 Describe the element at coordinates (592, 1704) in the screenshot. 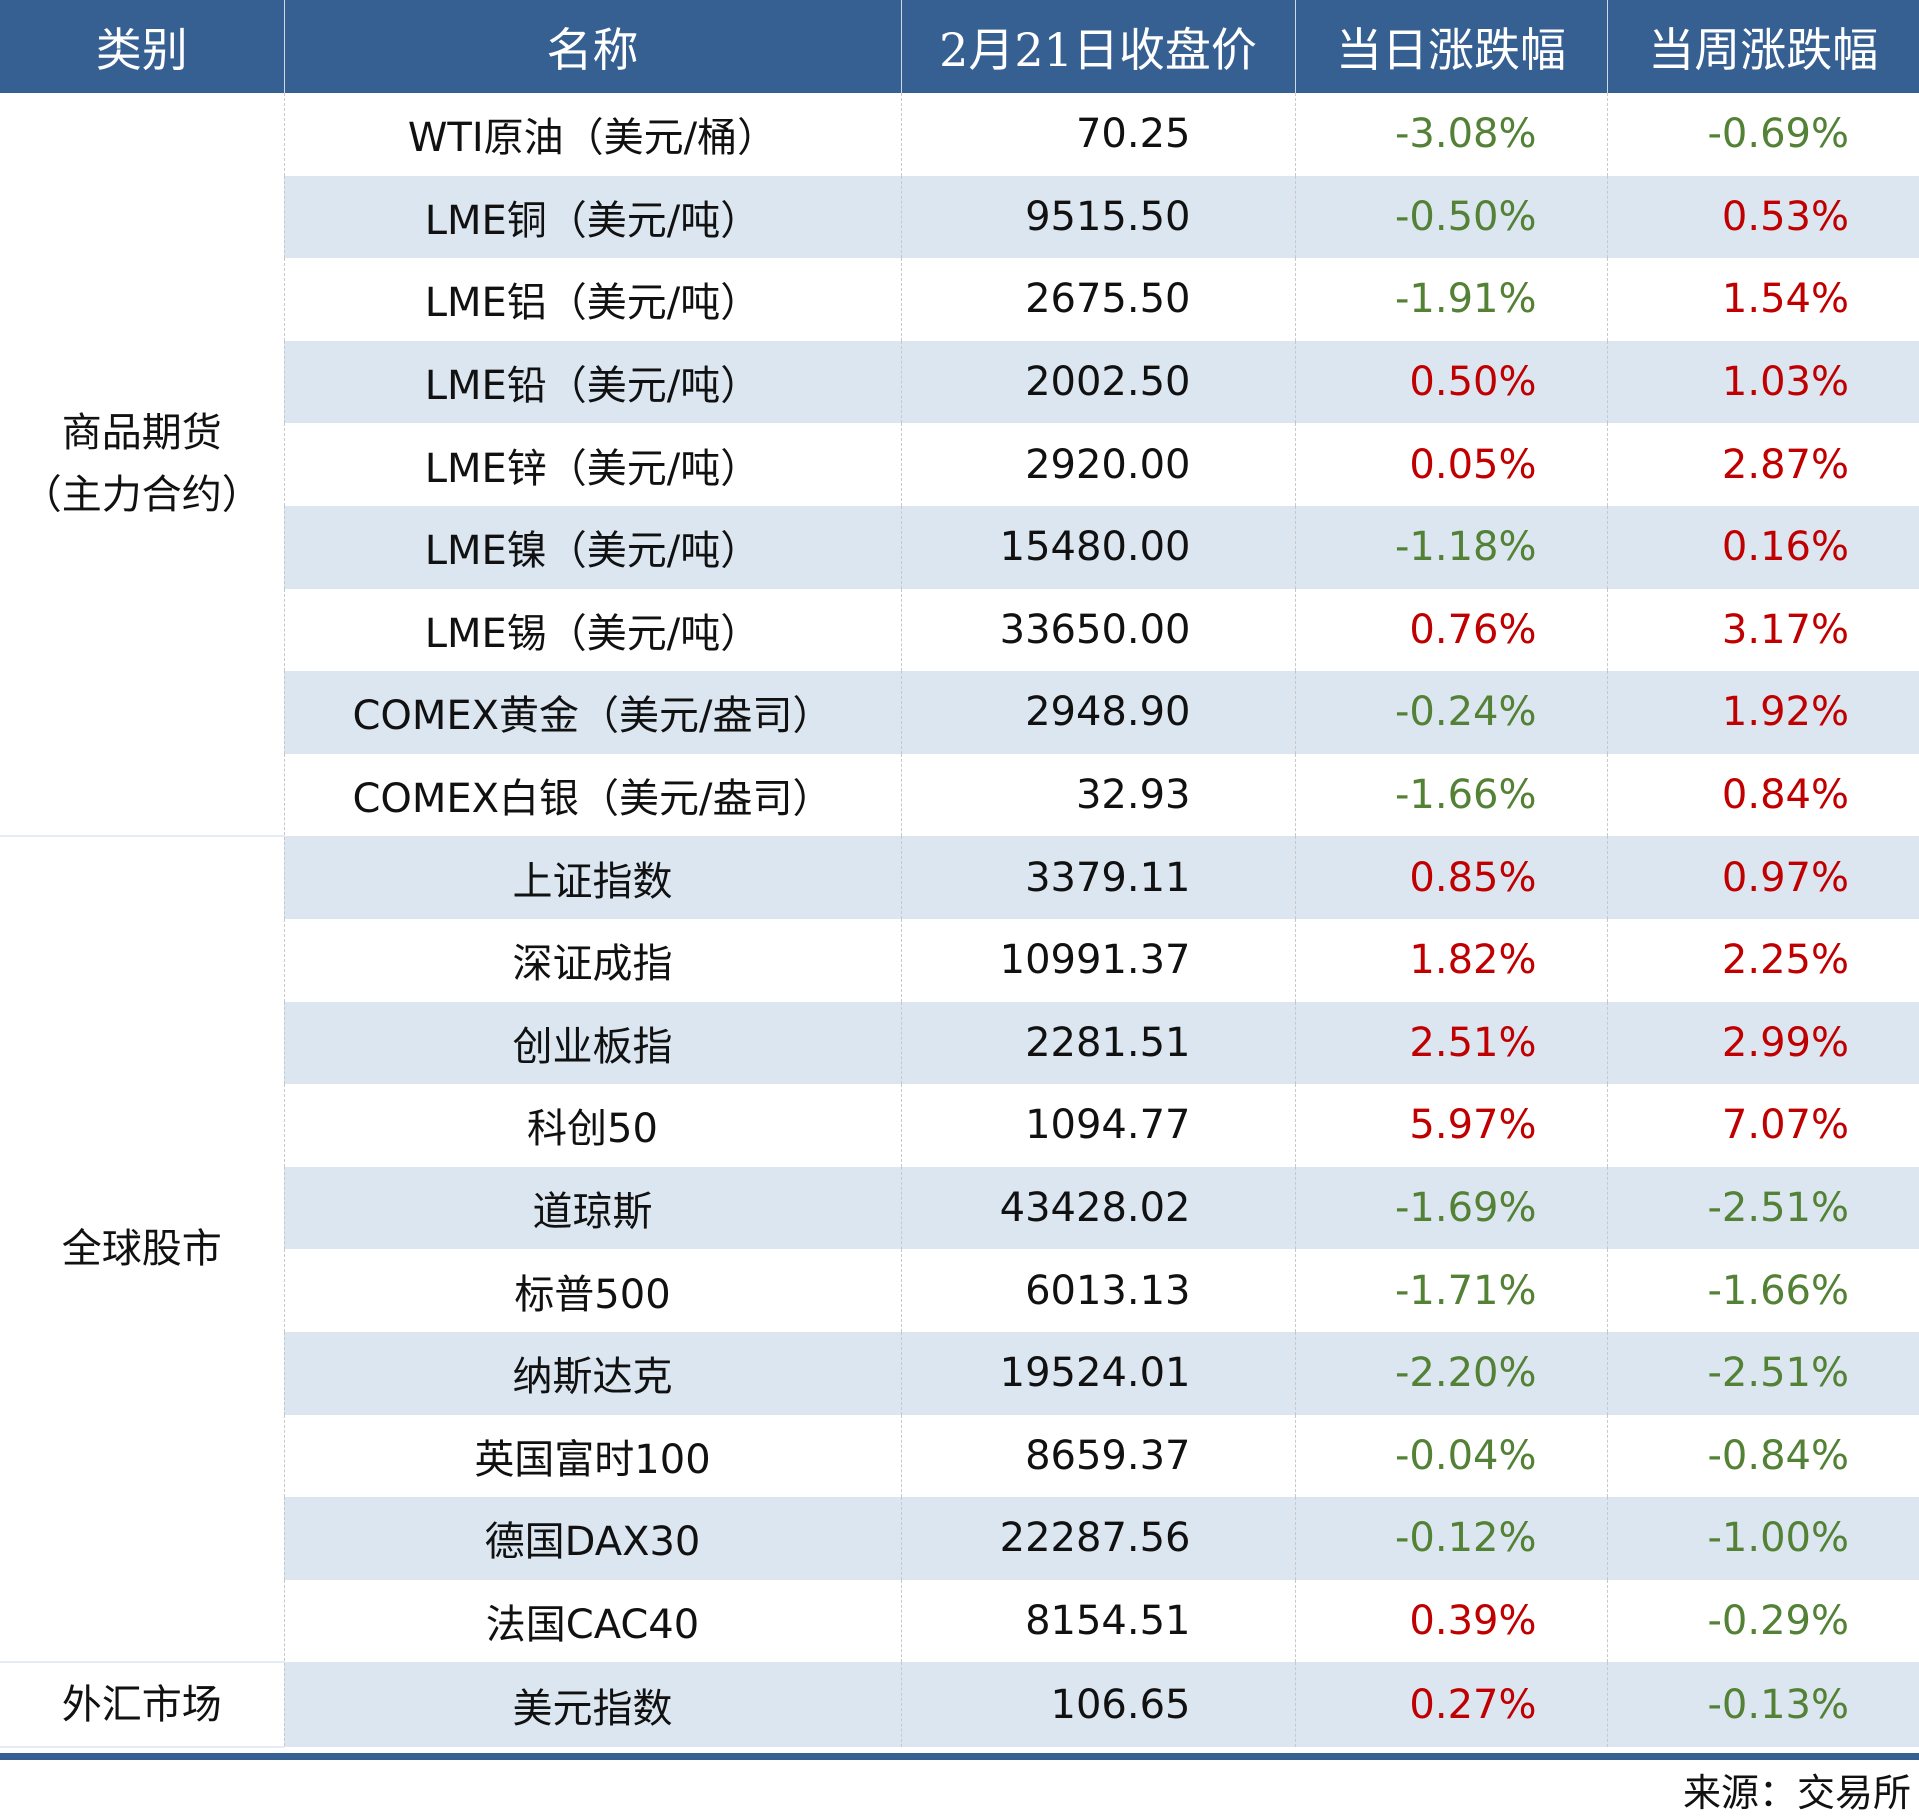

I see `name-cell: 美元指数` at that location.